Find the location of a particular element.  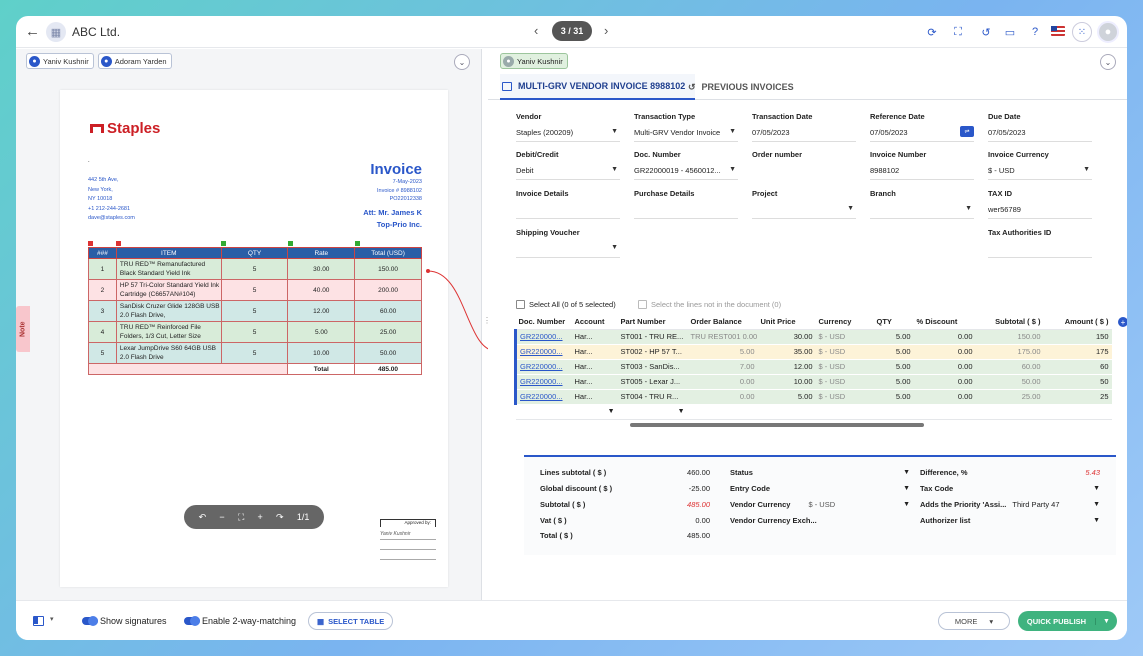

invoice-currency-field: Invoice Currency $ - USD ▼ is located at coordinates (1040, 165).